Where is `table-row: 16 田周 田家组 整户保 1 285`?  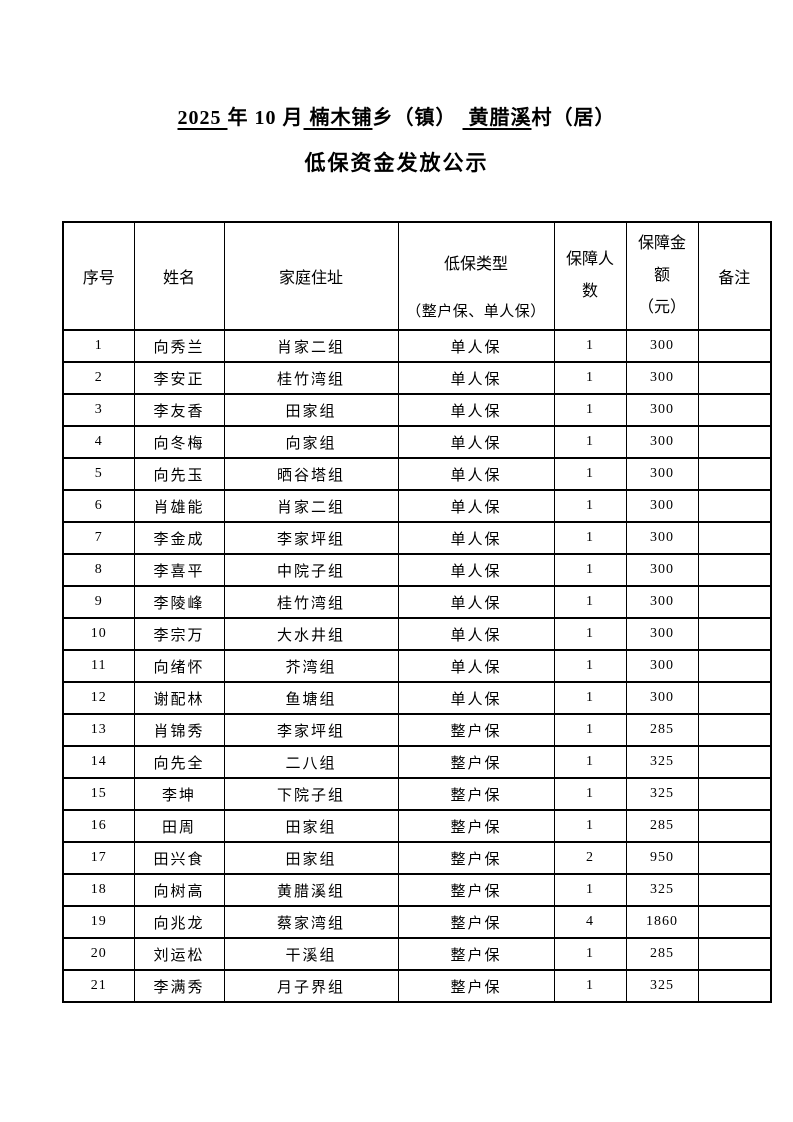
table-row: 16 田周 田家组 整户保 1 285 is located at coordinates (417, 826).